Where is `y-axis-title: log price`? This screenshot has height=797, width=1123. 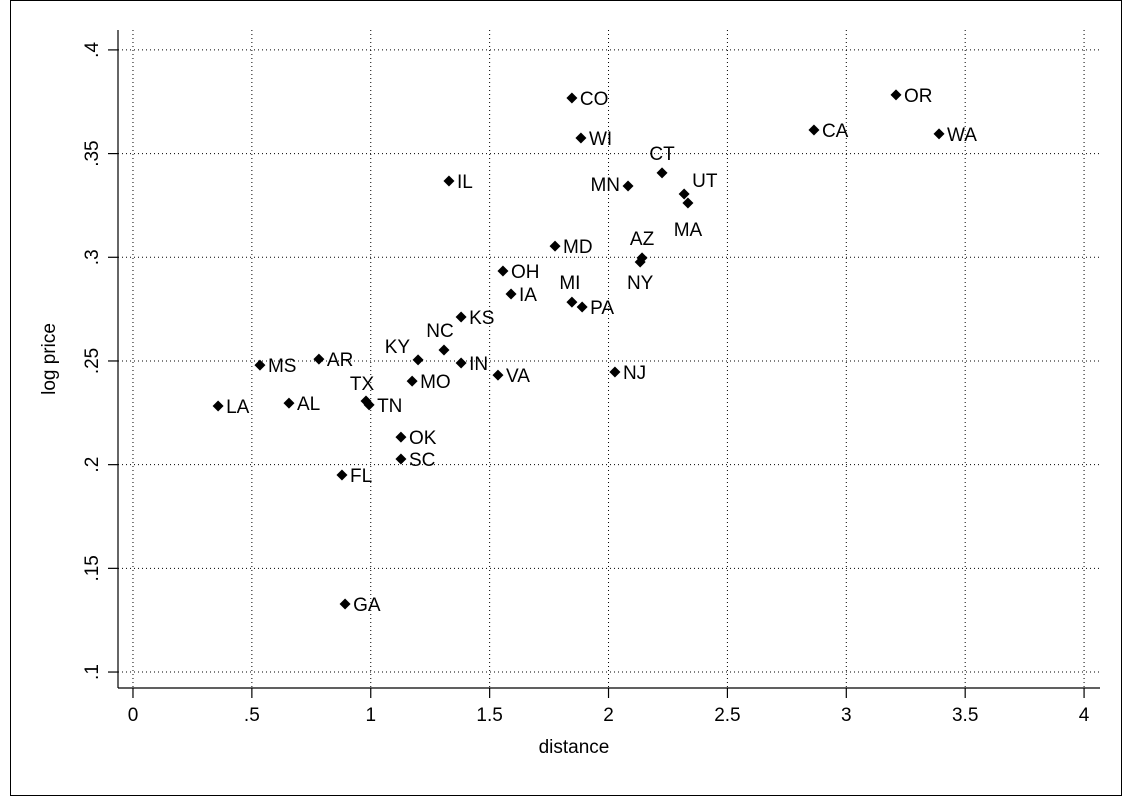
y-axis-title: log price is located at coordinates (49, 359).